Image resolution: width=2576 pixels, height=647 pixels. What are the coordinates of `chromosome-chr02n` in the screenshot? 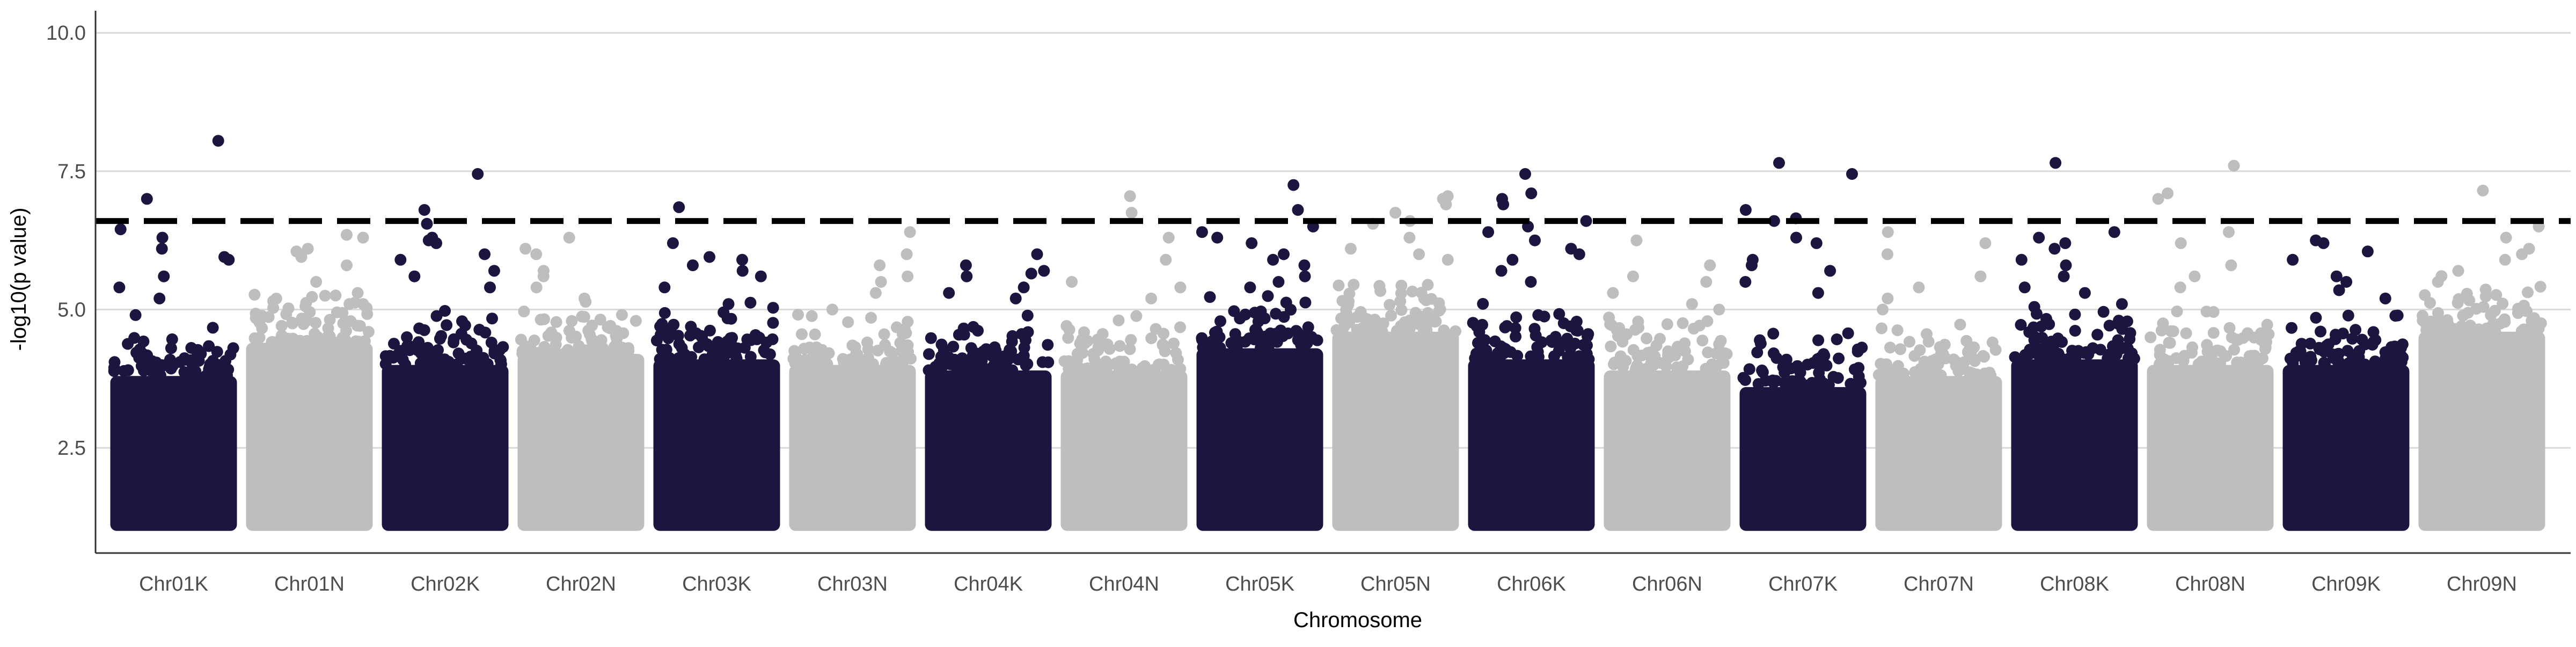 It's located at (580, 381).